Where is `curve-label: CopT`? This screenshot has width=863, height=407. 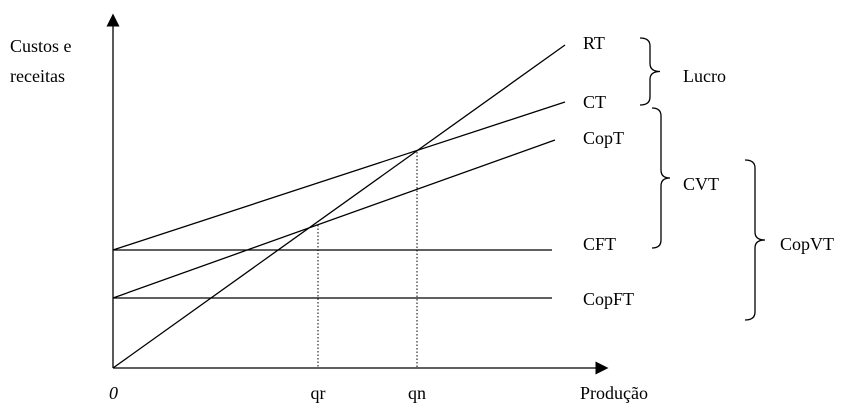 curve-label: CopT is located at coordinates (603, 138).